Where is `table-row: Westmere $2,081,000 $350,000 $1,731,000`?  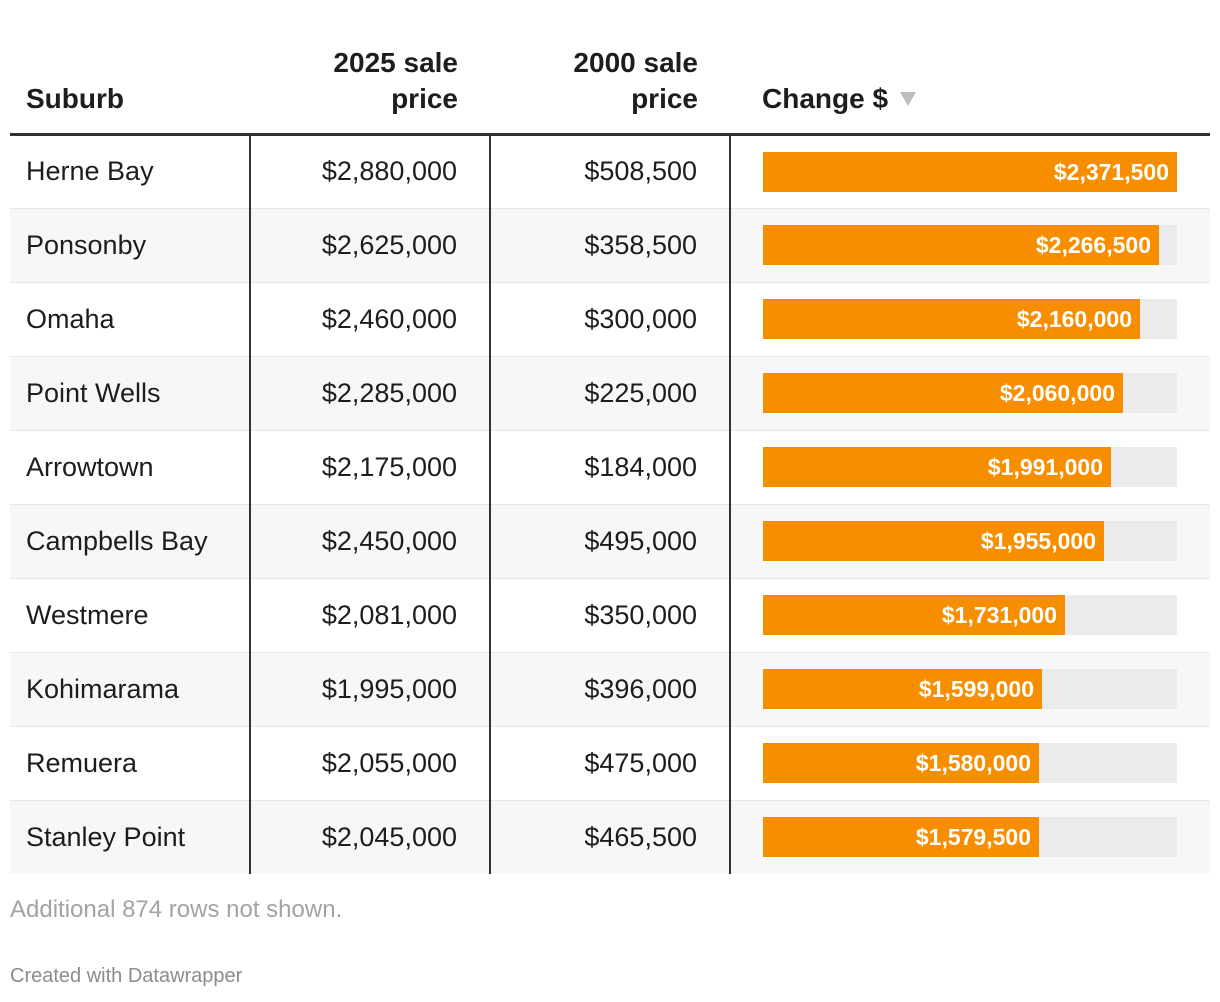 table-row: Westmere $2,081,000 $350,000 $1,731,000 is located at coordinates (610, 615).